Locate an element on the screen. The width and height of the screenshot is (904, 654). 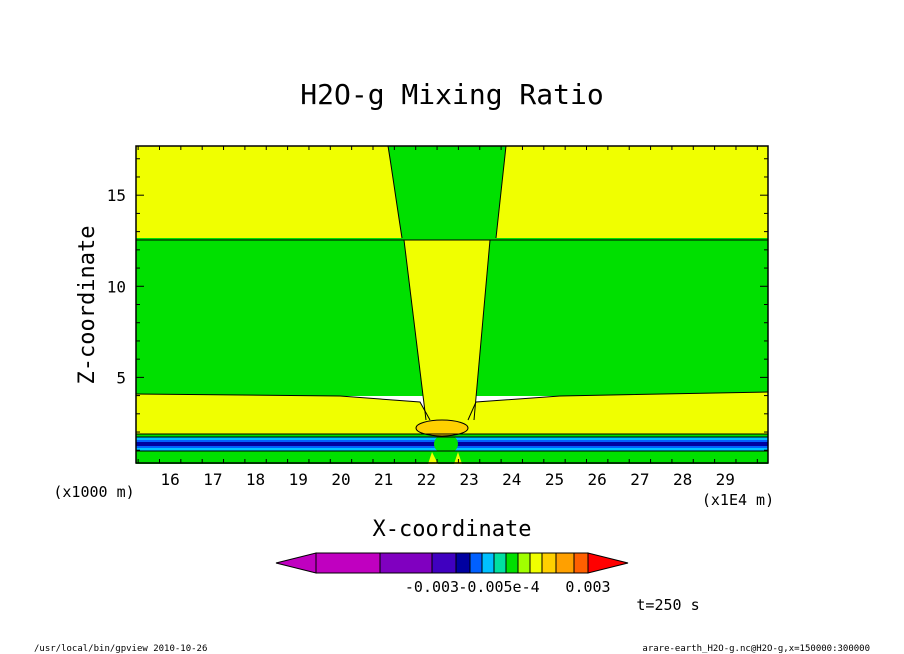
time-label: t=250 s is located at coordinates (667, 605).